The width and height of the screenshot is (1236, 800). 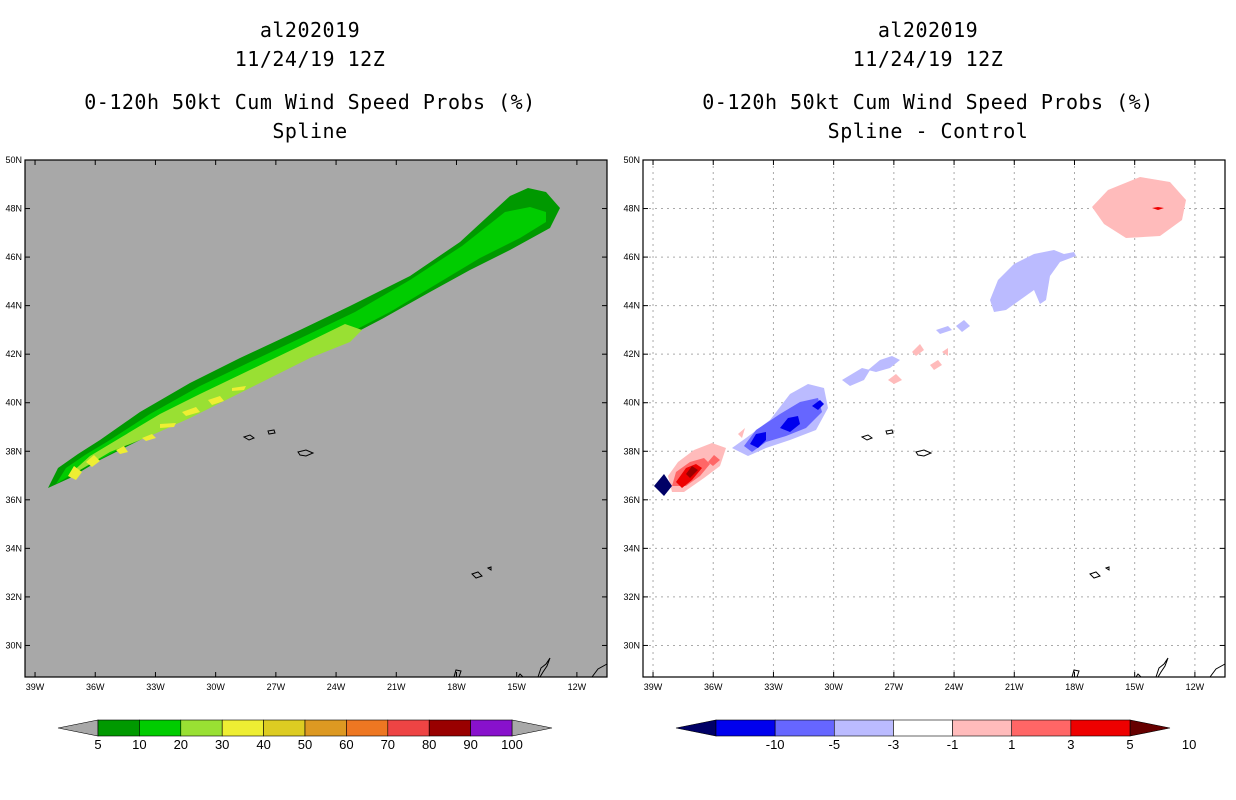 I want to click on colorbar-probability: 5 10 20 30 40 50 60 70 80 90 100, so click(x=305, y=735).